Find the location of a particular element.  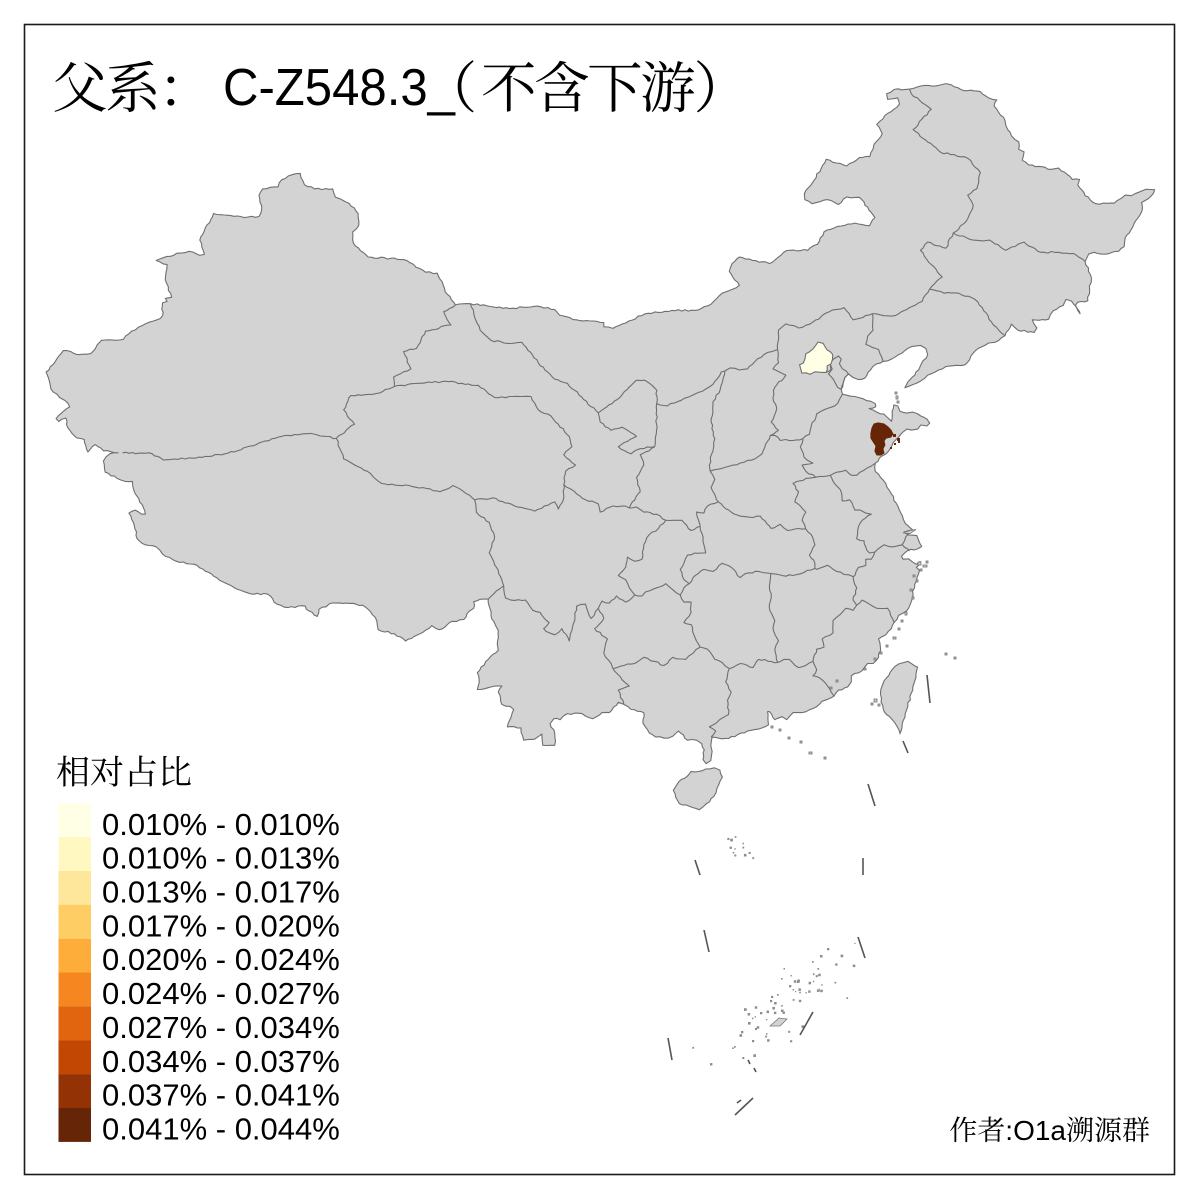

svg-text: 0.017% - 0.020% is located at coordinates (221, 925).